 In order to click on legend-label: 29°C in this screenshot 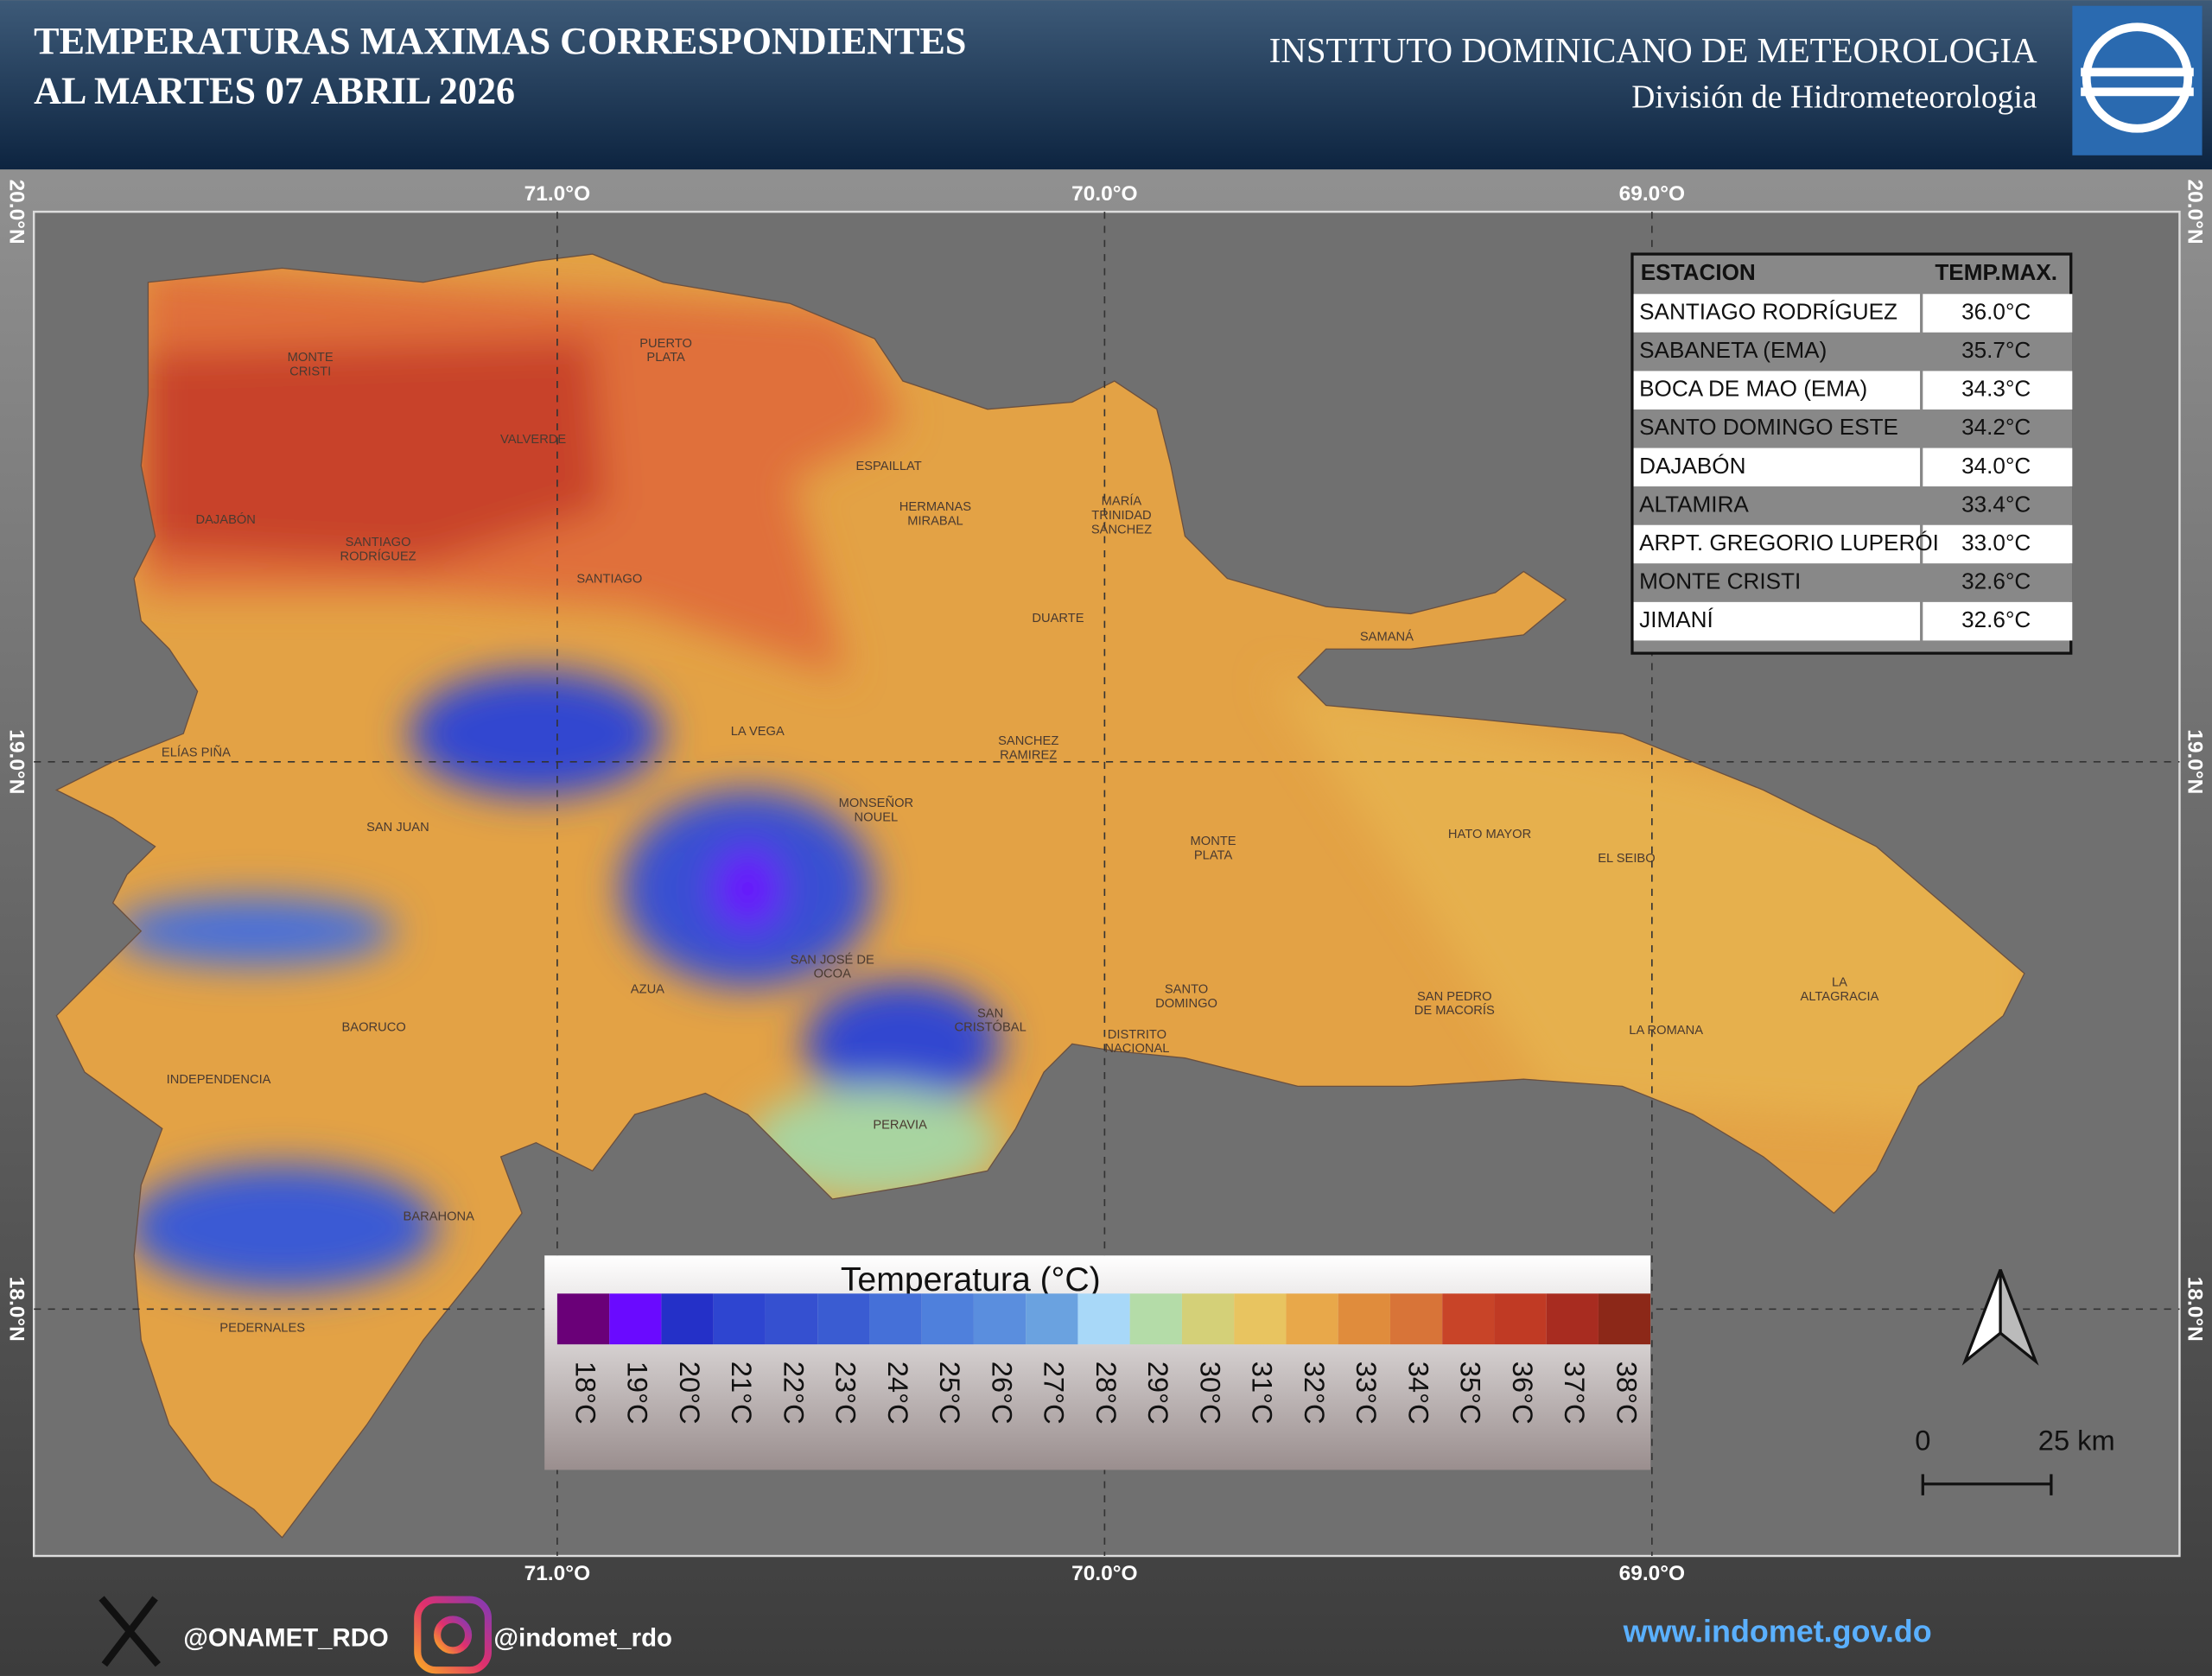, I will do `click(1158, 1393)`.